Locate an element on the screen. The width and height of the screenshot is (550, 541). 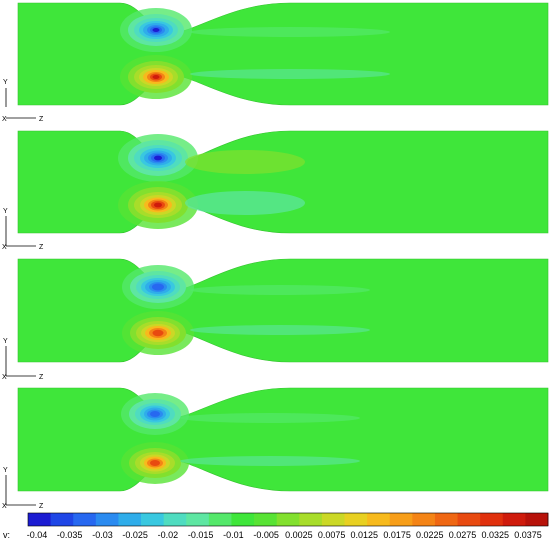
colorbar-tick-label: -0.03 is located at coordinates (102, 535).